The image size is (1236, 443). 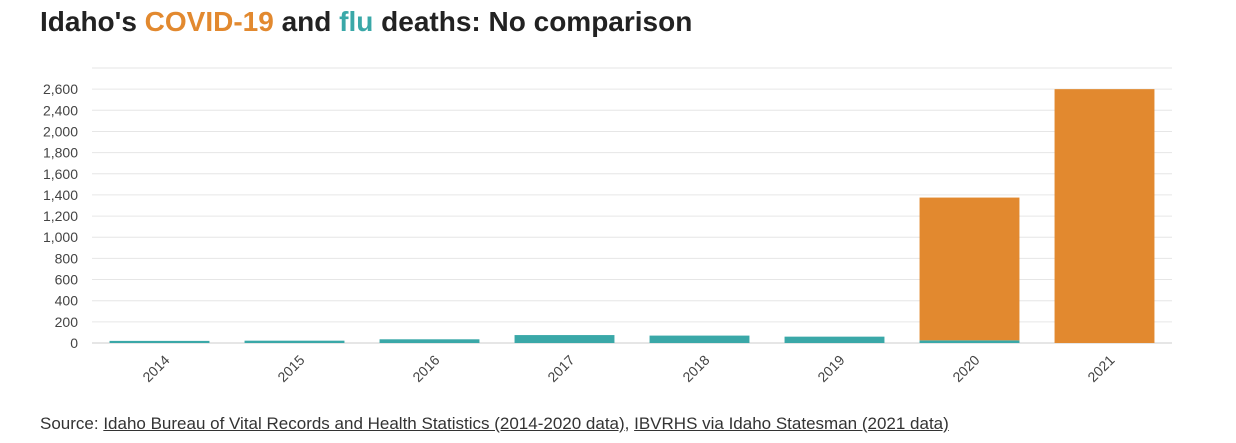 What do you see at coordinates (834, 339) in the screenshot?
I see `bar-flu-2019` at bounding box center [834, 339].